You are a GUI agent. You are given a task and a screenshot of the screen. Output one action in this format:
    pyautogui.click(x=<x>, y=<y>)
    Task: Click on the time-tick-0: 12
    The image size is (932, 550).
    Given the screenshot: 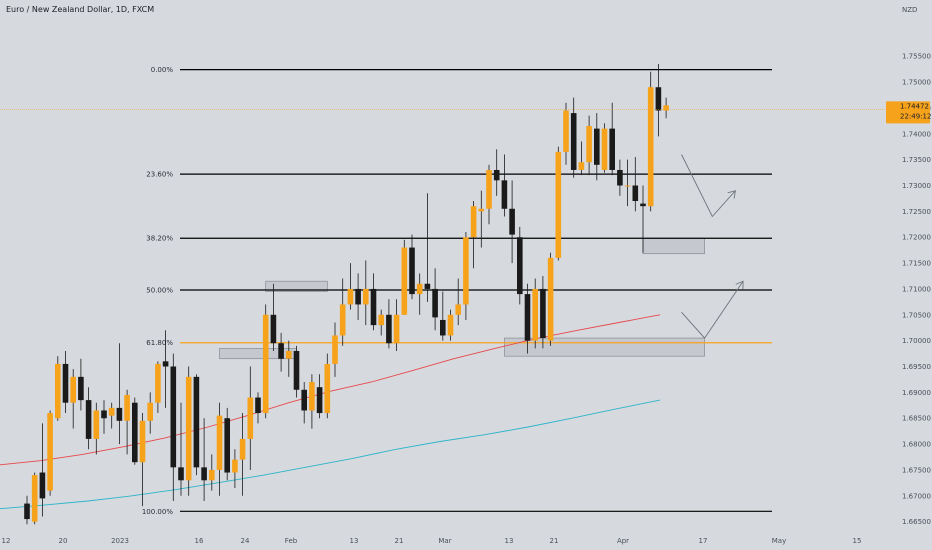 What is the action you would take?
    pyautogui.click(x=6, y=541)
    